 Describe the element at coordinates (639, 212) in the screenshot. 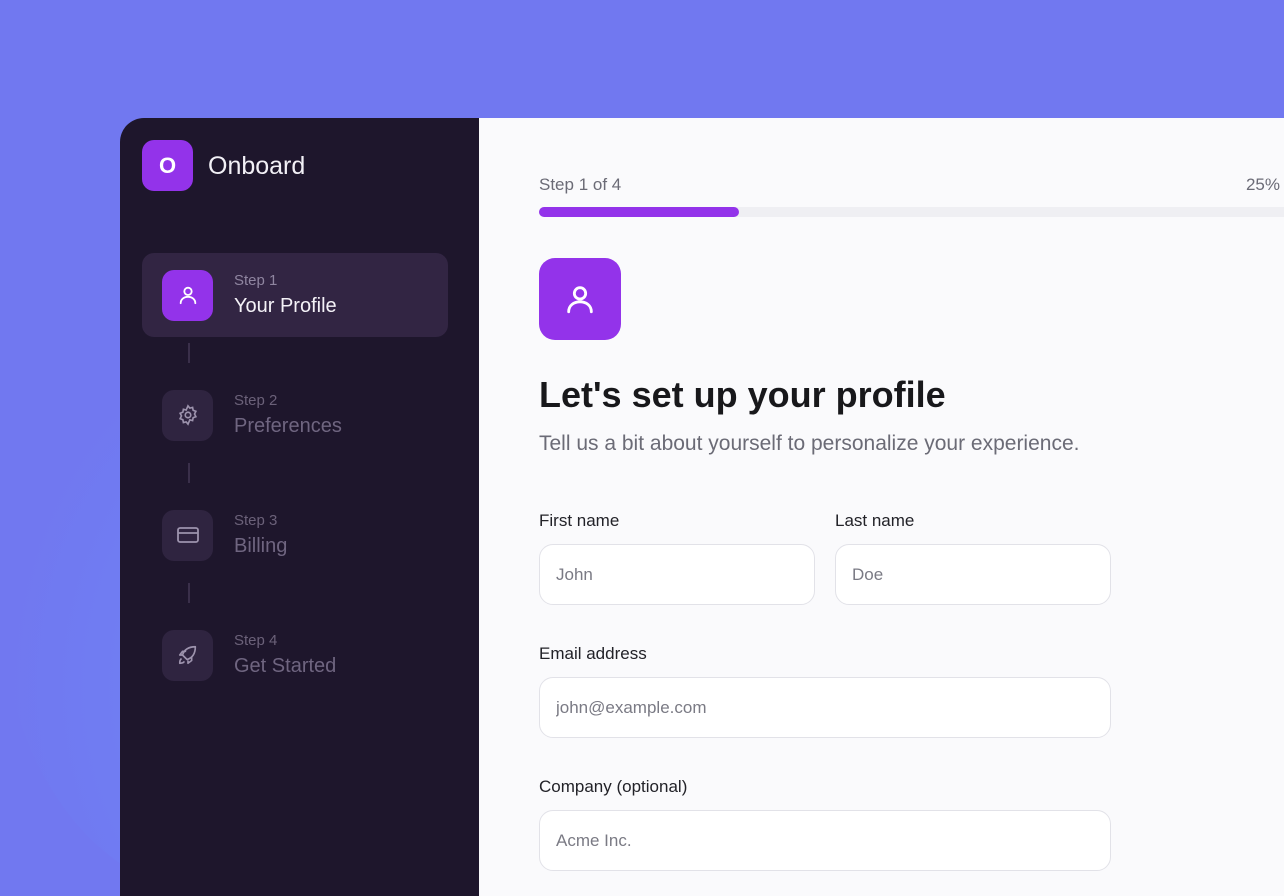

I see `progress-fill` at that location.